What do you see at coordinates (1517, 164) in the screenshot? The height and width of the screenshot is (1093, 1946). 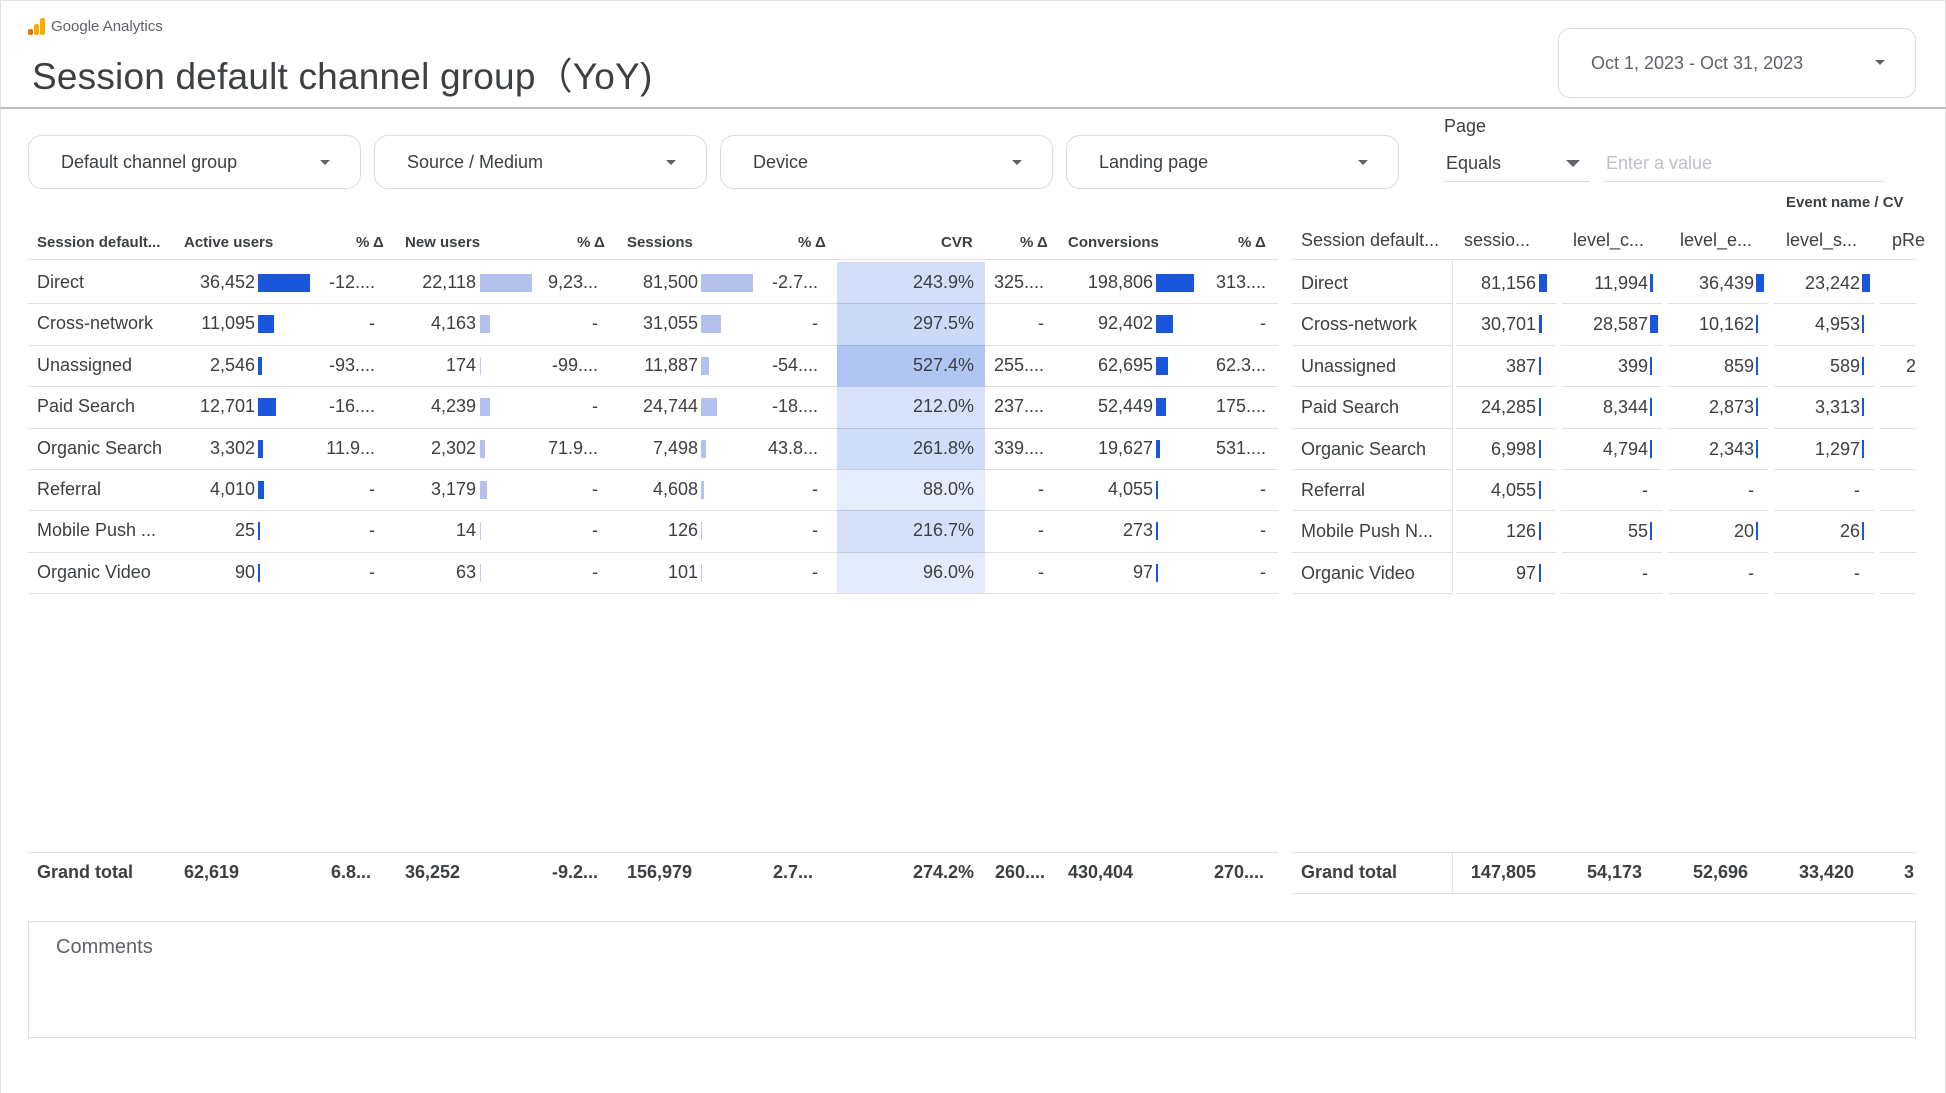 I see `page-operator-select: Equals` at bounding box center [1517, 164].